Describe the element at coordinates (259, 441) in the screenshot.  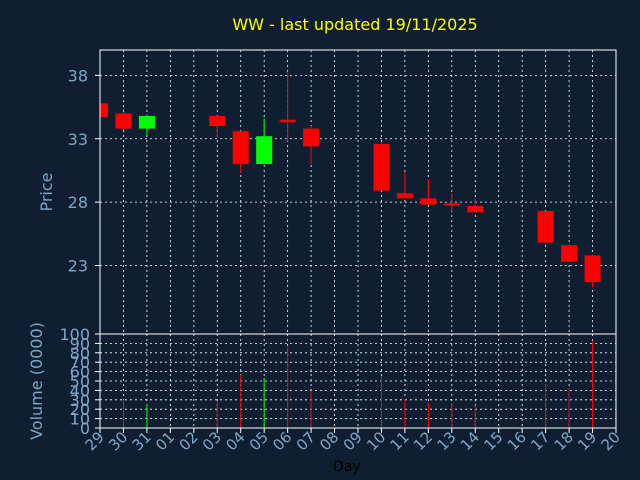
I see `day-tick-label: 05` at that location.